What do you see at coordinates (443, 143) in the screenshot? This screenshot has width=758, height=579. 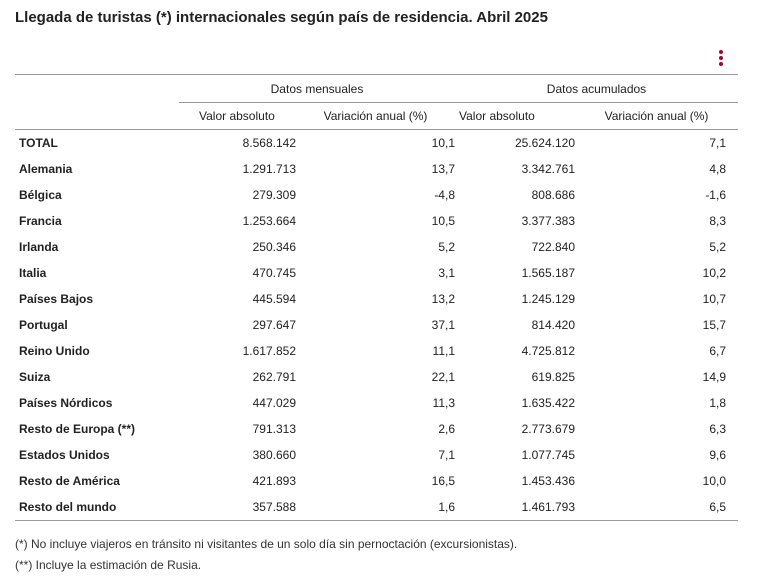 I see `monthly-variation-cell: 10,1` at bounding box center [443, 143].